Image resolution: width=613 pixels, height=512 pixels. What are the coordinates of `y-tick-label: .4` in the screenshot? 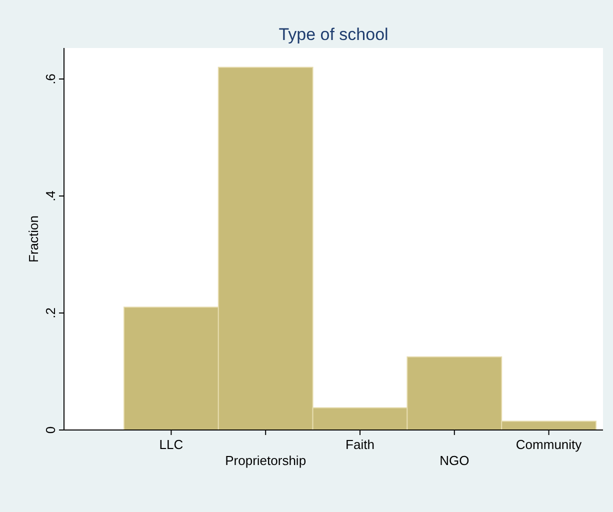 It's located at (50, 196).